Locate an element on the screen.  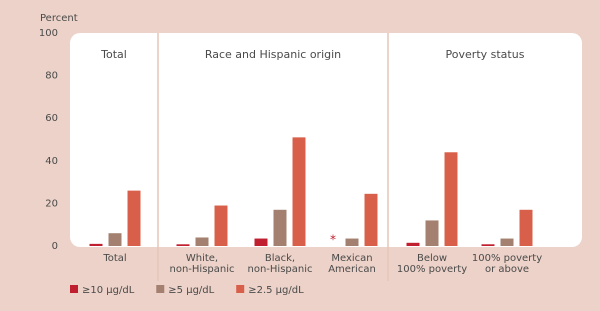
x-tick-label: White, non-Hispanic is located at coordinates (202, 264).